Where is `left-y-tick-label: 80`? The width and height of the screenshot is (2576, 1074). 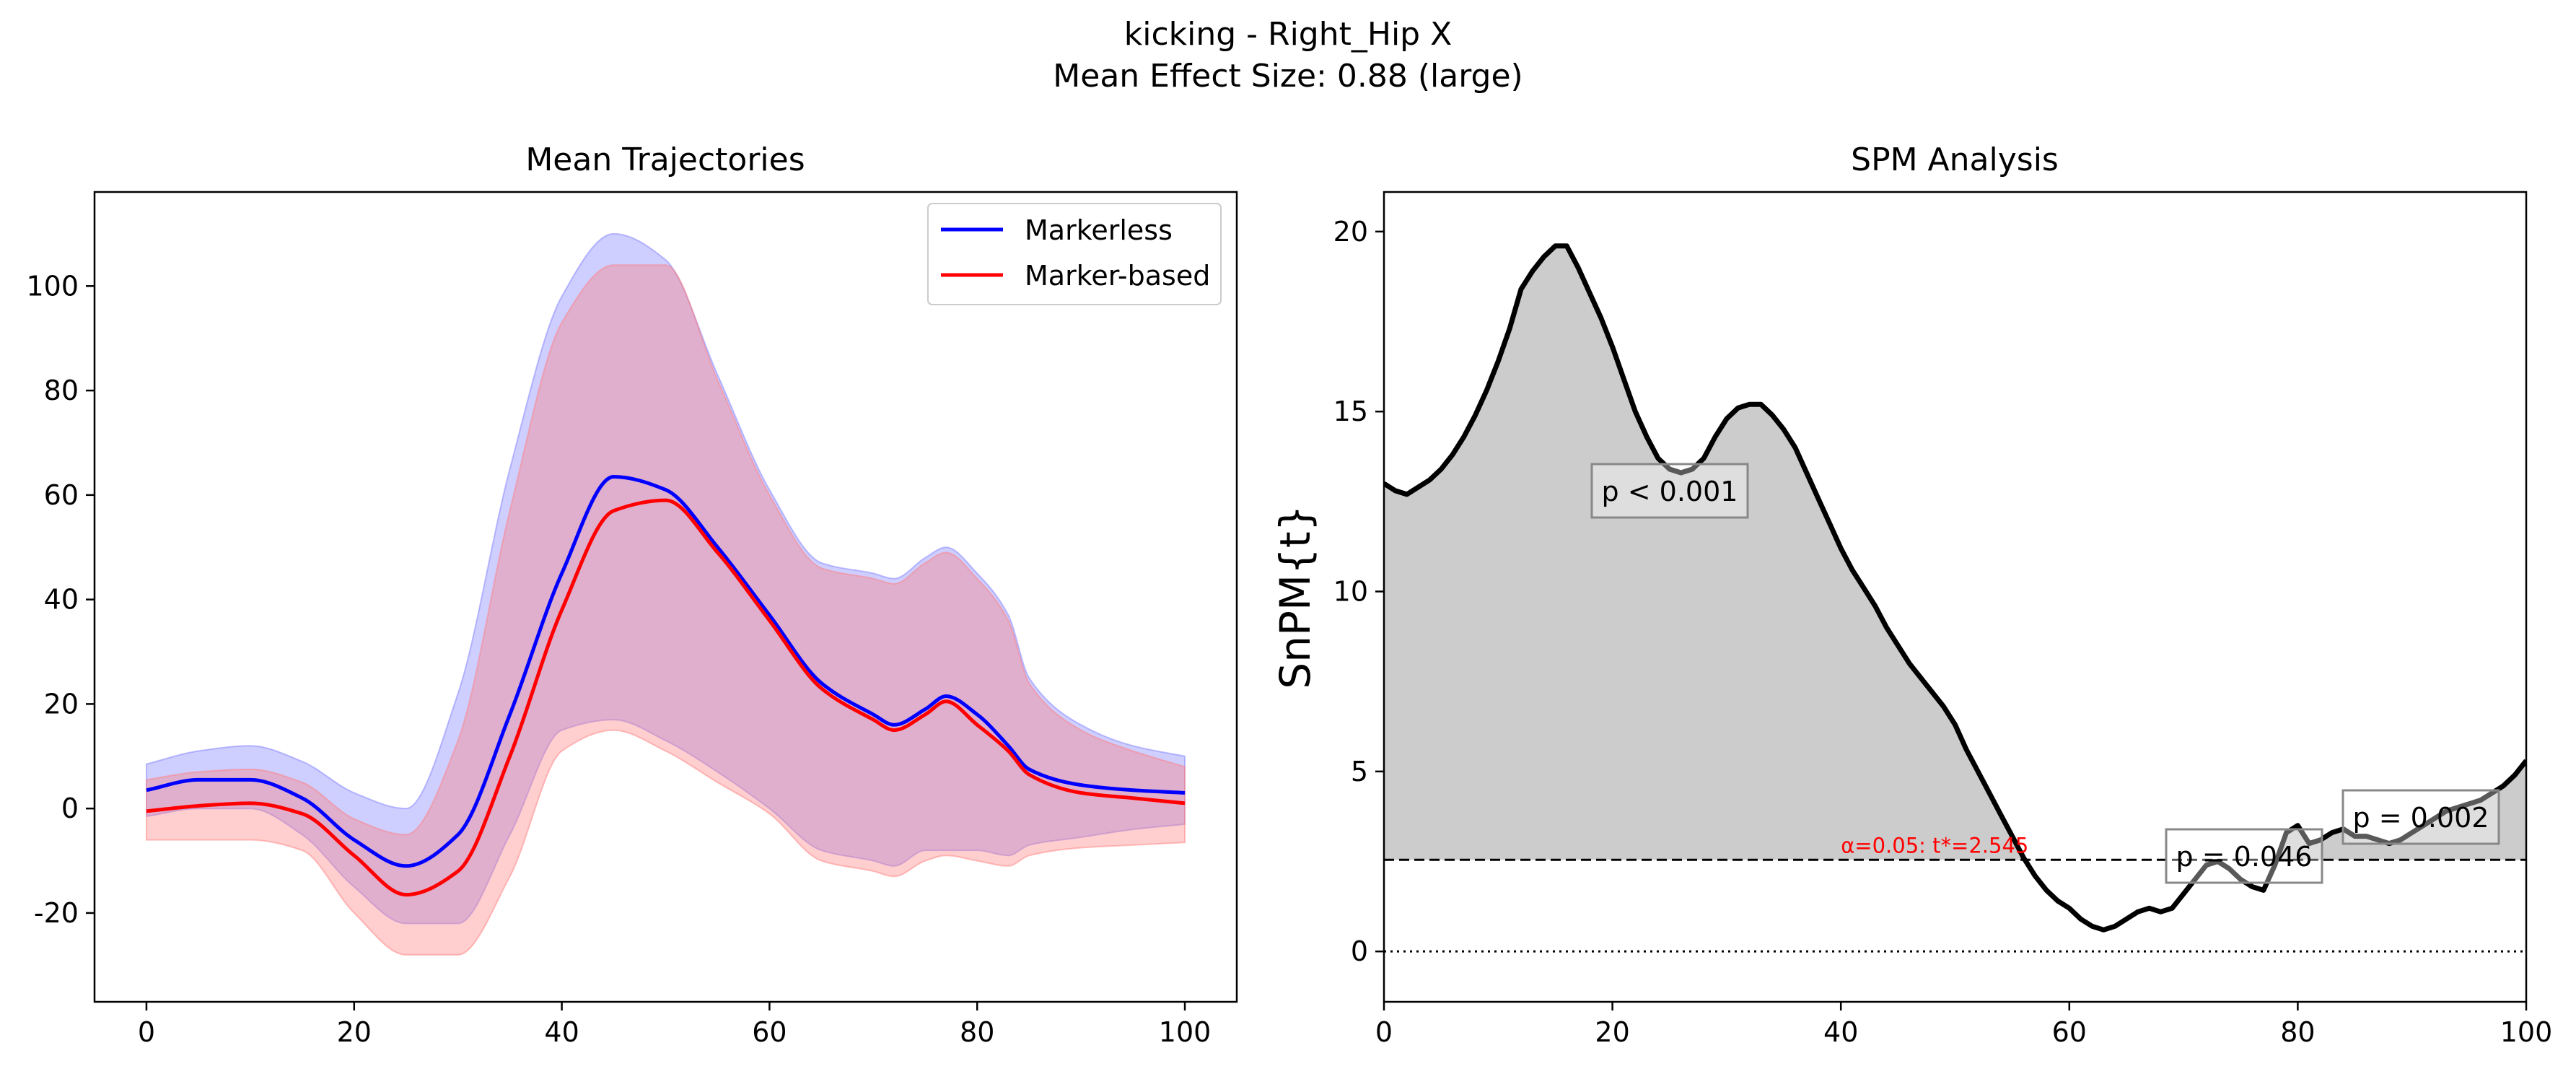
left-y-tick-label: 80 is located at coordinates (61, 390).